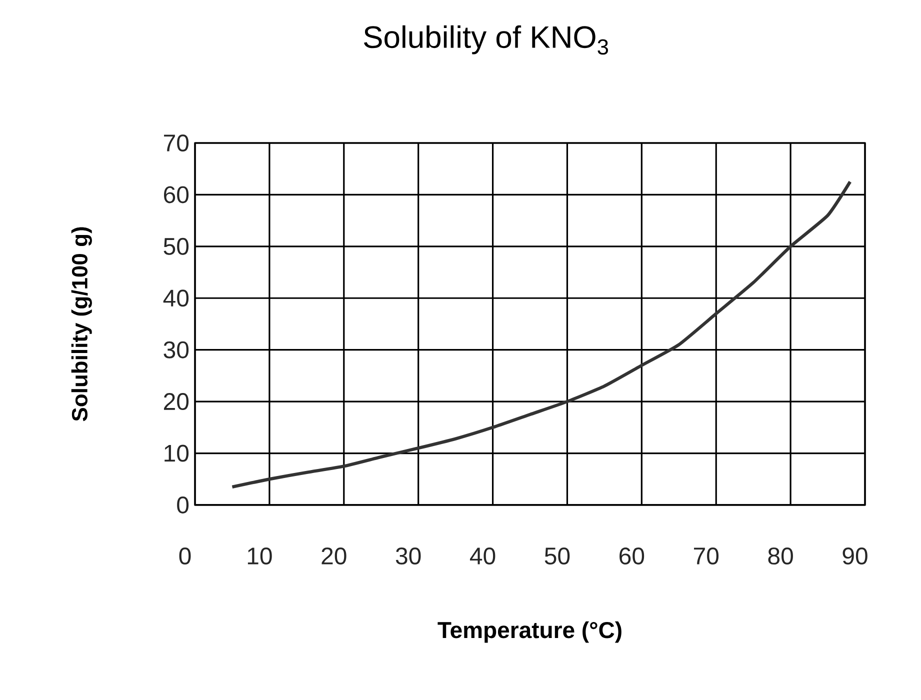  I want to click on y-tick-label: 70, so click(176, 143).